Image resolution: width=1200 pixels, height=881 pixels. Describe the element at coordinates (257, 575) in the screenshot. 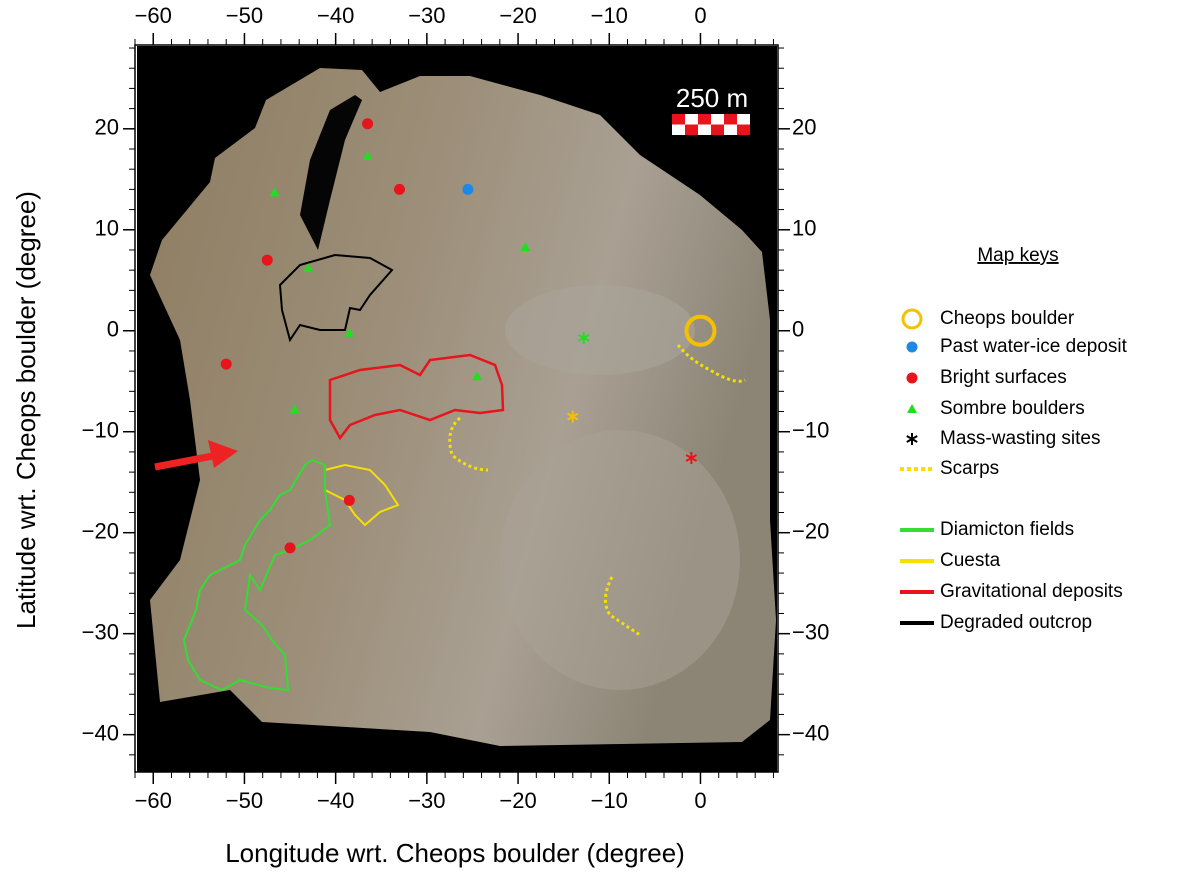

I see `diamicton-fields` at that location.